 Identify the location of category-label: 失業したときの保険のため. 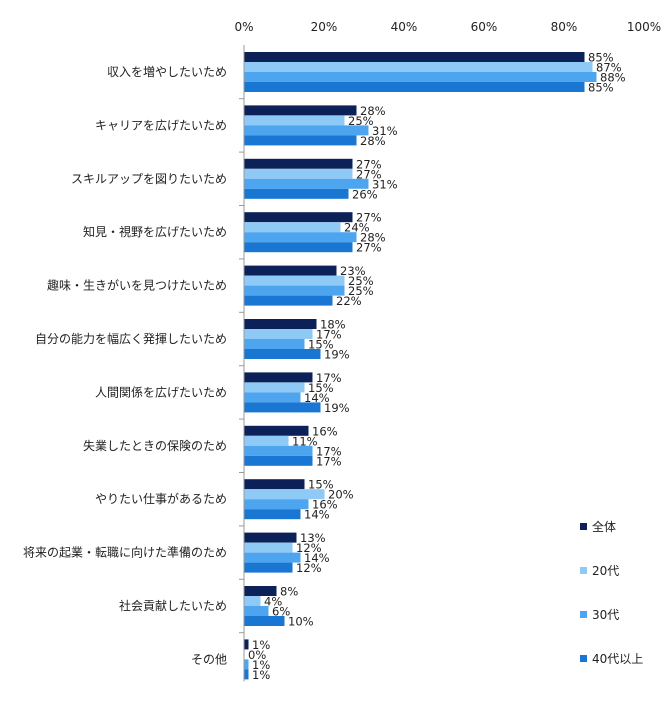
(155, 445).